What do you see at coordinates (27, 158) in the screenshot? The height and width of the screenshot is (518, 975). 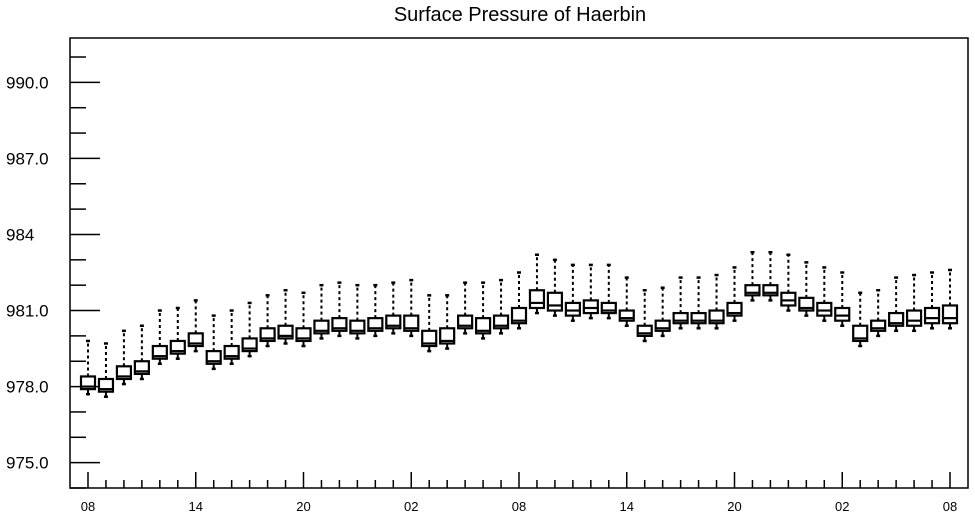 I see `y-tick-label: 987.0` at bounding box center [27, 158].